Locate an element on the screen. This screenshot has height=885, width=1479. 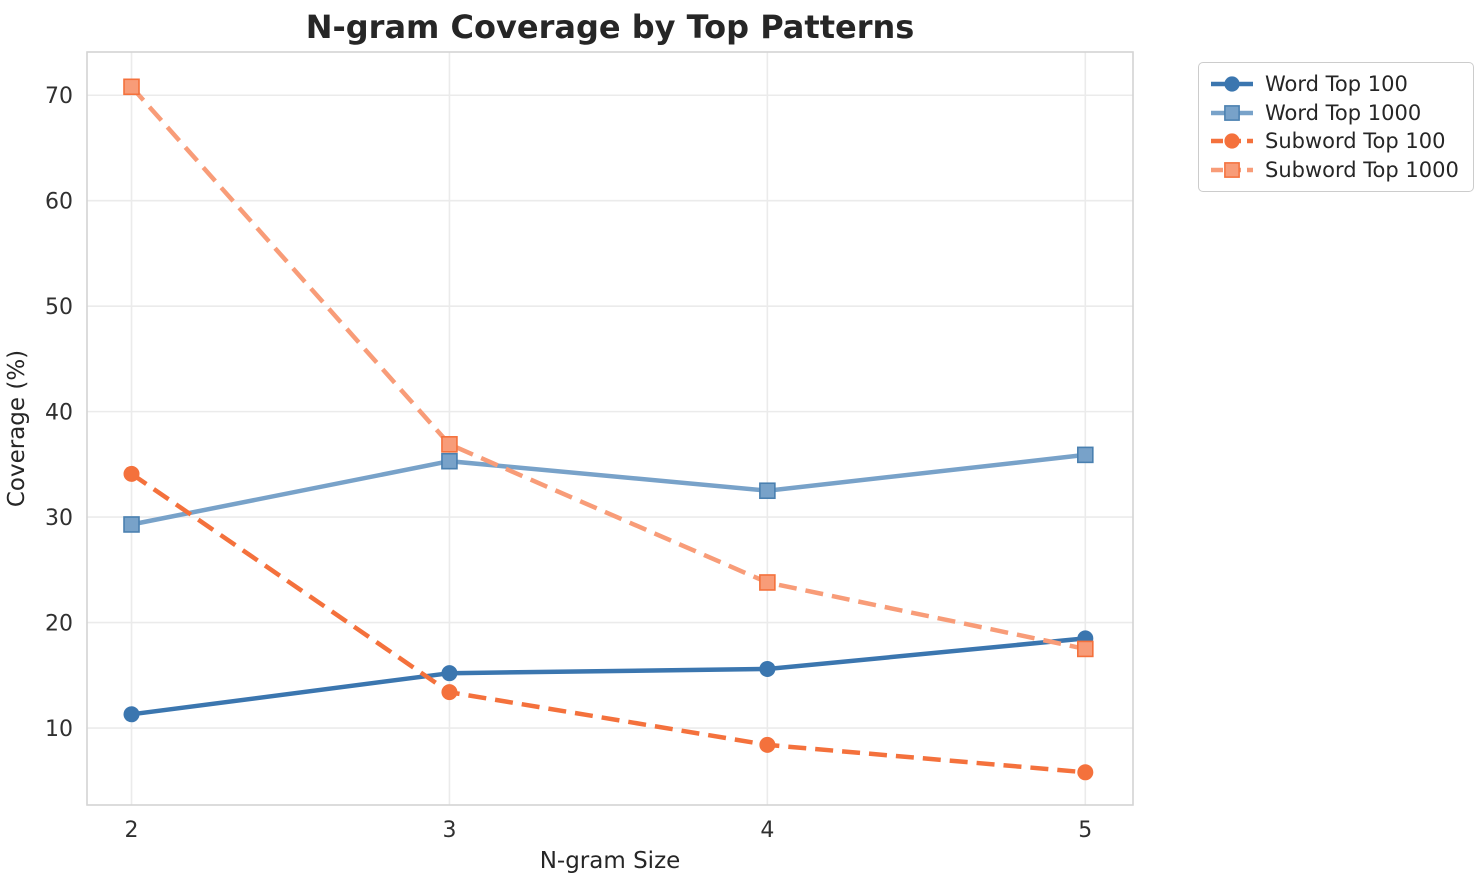
y-tick-label: 50 is located at coordinates (59, 307).